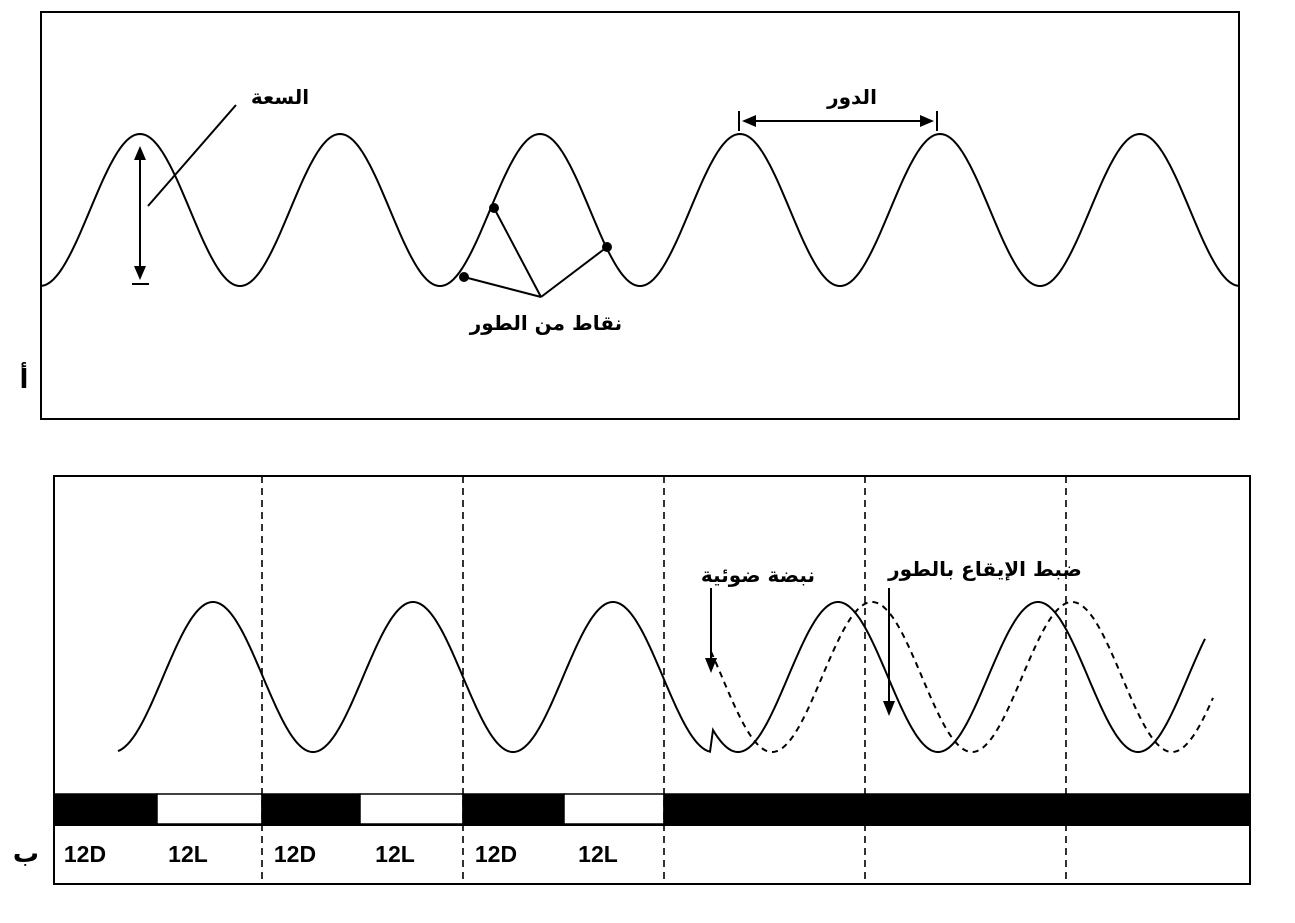  Describe the element at coordinates (711, 630) in the screenshot. I see `light-pulse-arrow` at that location.